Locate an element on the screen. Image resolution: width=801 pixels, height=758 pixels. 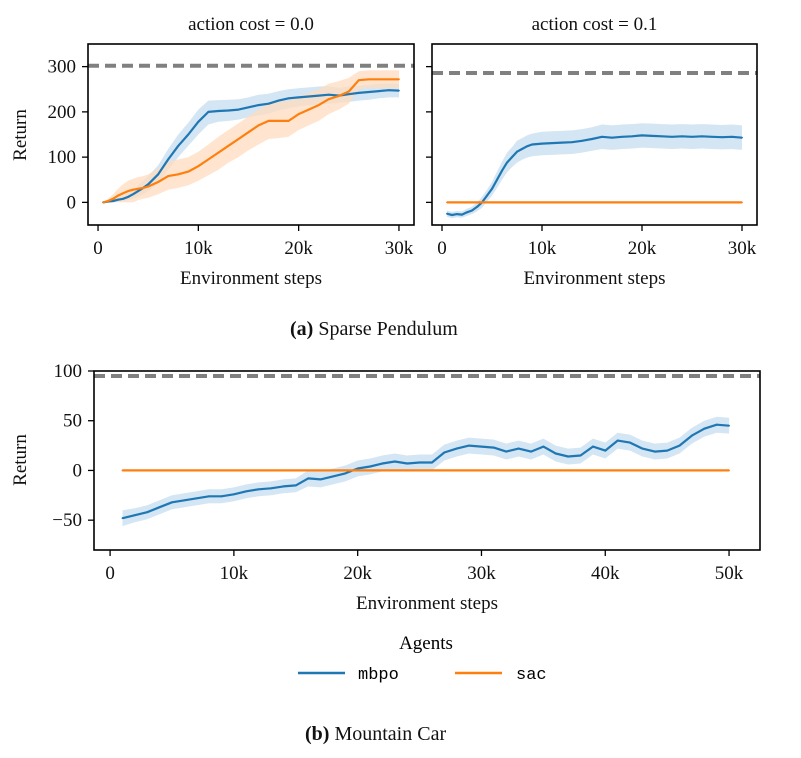
caption-b-text: Mountain Car is located at coordinates (390, 734).